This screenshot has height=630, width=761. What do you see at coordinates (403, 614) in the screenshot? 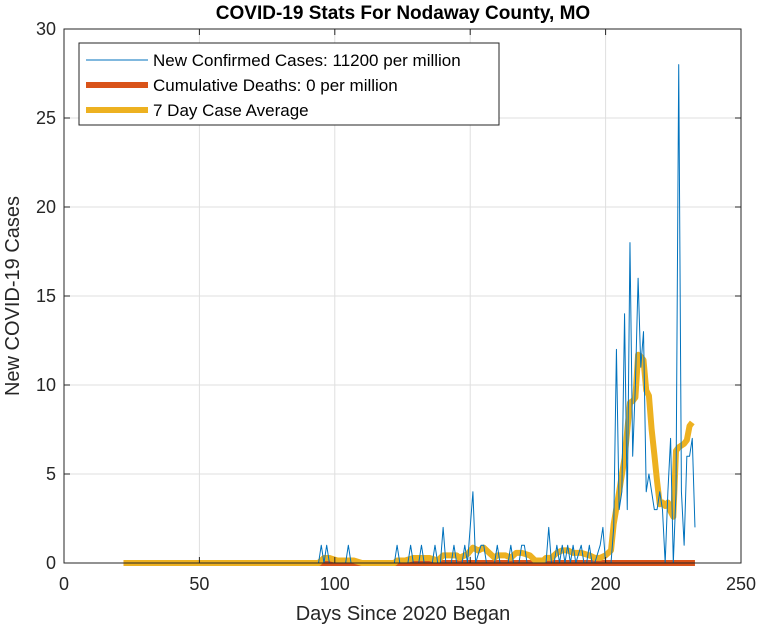
I see `x-axis-label: Days Since 2020 Began` at bounding box center [403, 614].